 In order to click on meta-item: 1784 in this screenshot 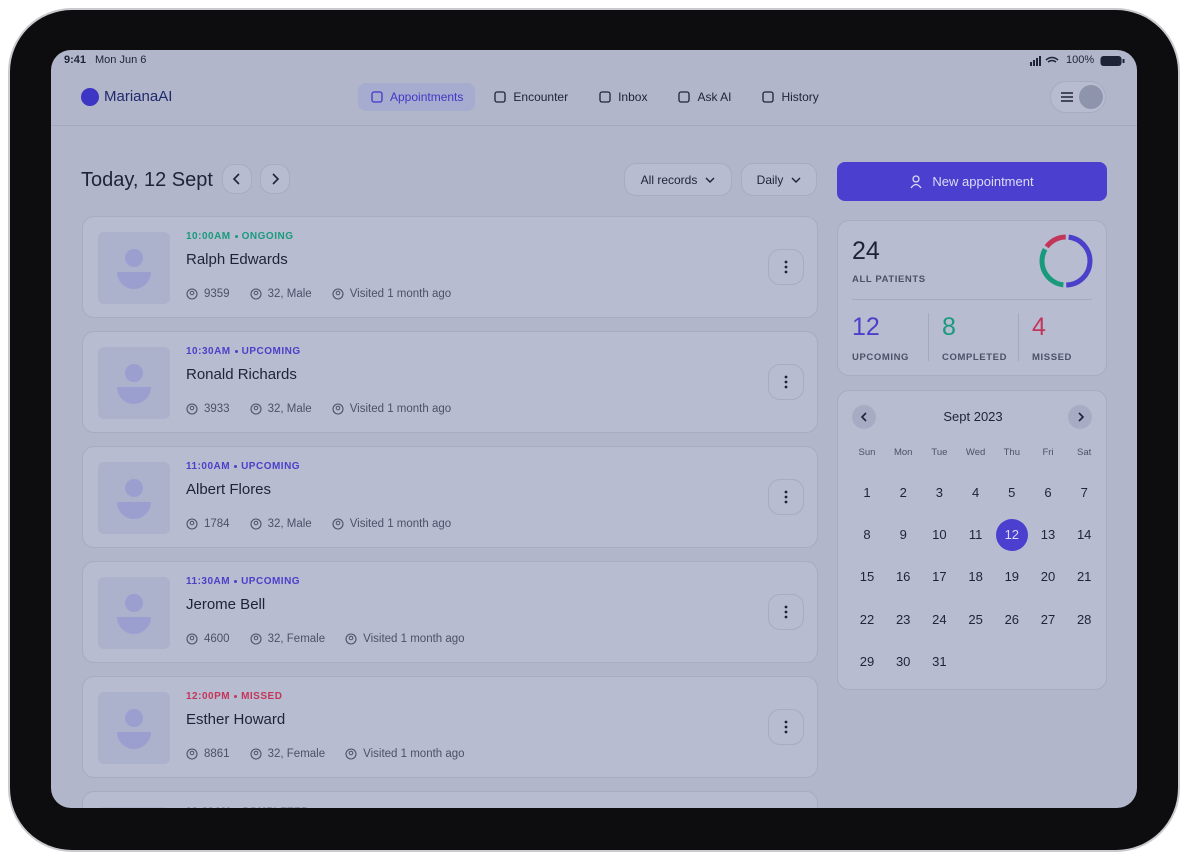, I will do `click(208, 524)`.